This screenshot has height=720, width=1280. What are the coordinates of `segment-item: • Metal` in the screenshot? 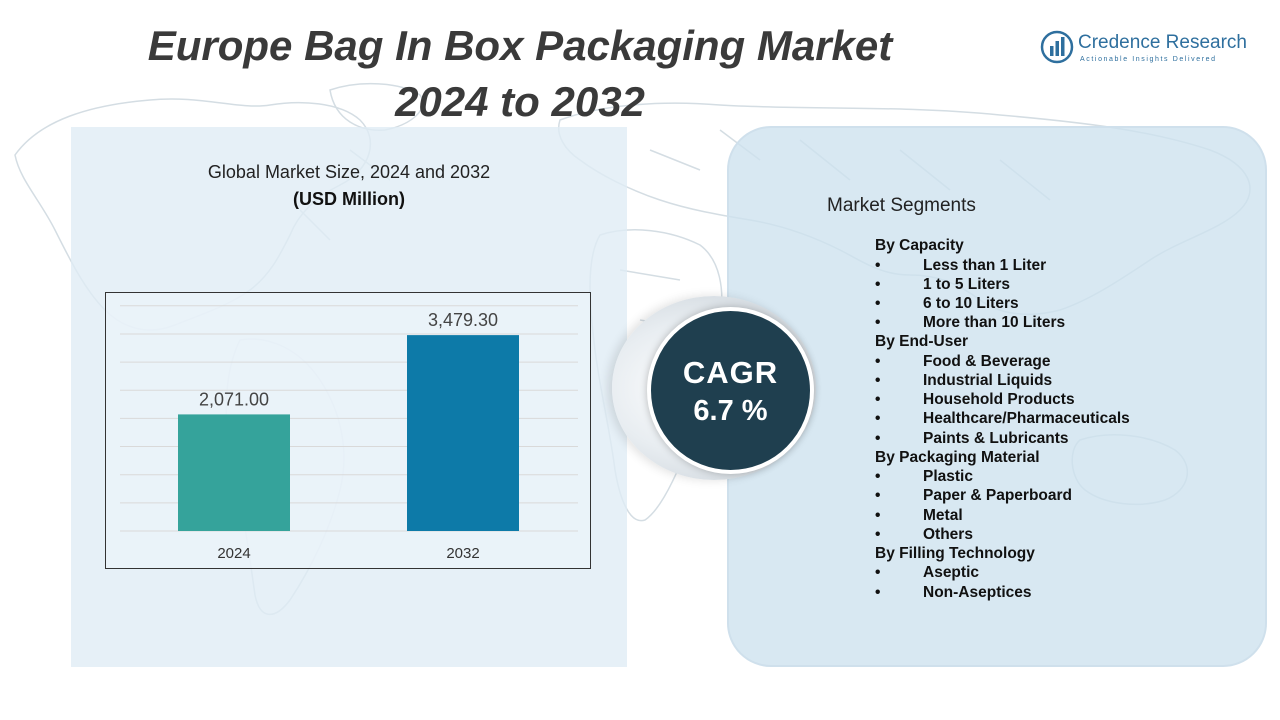 It's located at (957, 515).